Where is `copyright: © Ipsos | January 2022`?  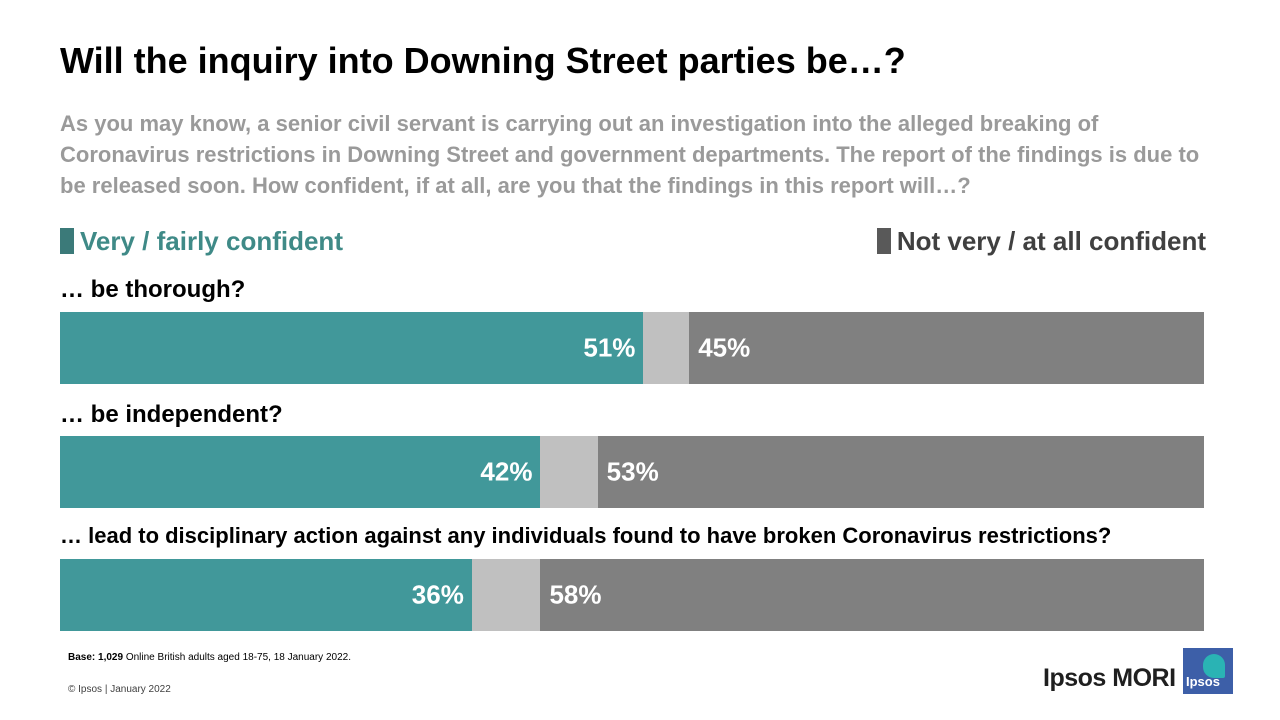 copyright: © Ipsos | January 2022 is located at coordinates (119, 689).